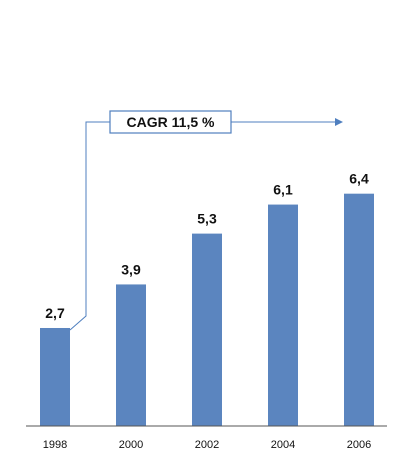  What do you see at coordinates (339, 122) in the screenshot?
I see `cagr-arrowhead` at bounding box center [339, 122].